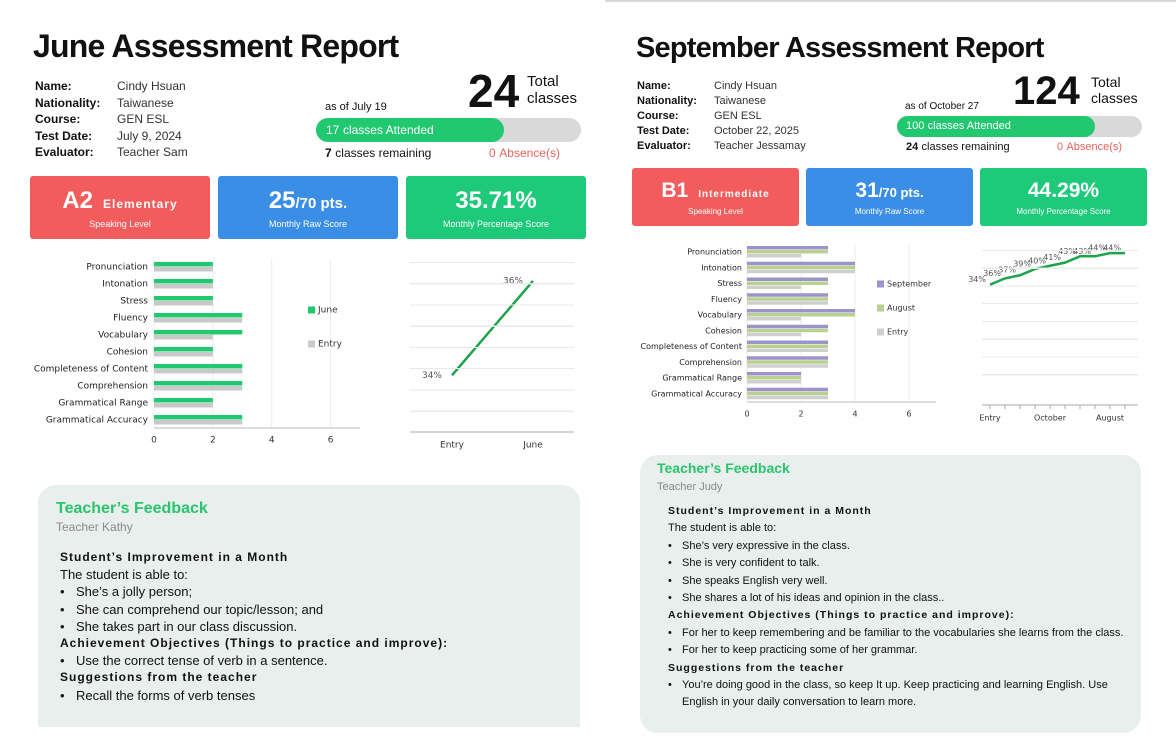 The image size is (1176, 751). Describe the element at coordinates (740, 101) in the screenshot. I see `info-value: Taiwanese` at that location.